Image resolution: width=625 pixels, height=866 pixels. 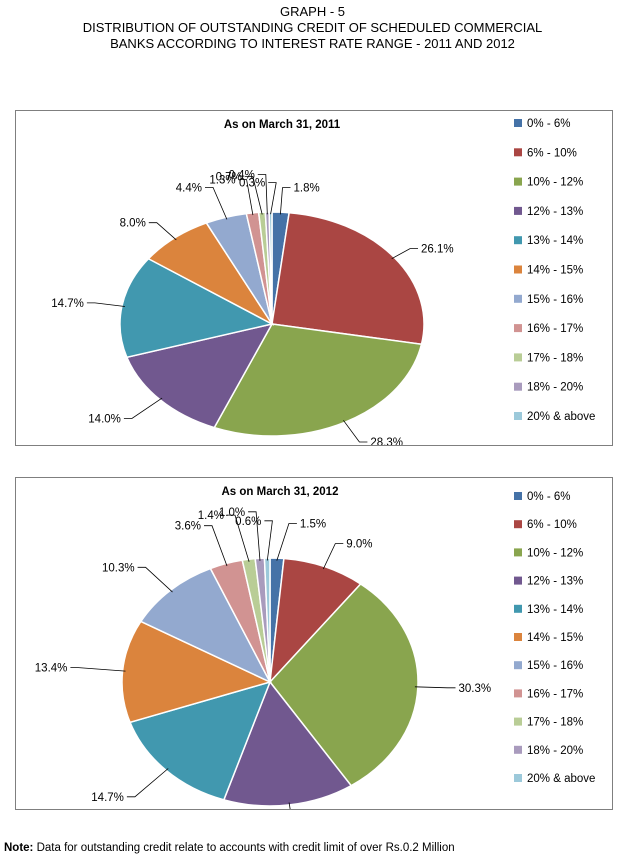 I want to click on data-label-2: 30.3%, so click(x=475, y=689).